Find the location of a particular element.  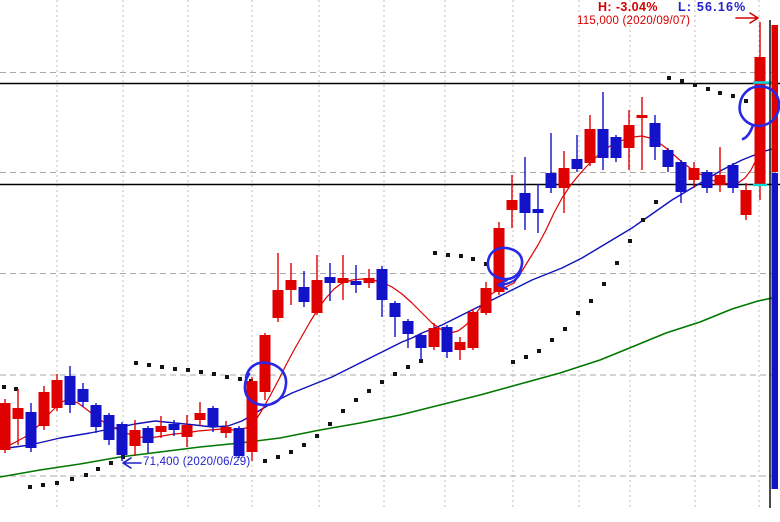

low-price-callout: 71,400 (2020/06/29) is located at coordinates (197, 462).